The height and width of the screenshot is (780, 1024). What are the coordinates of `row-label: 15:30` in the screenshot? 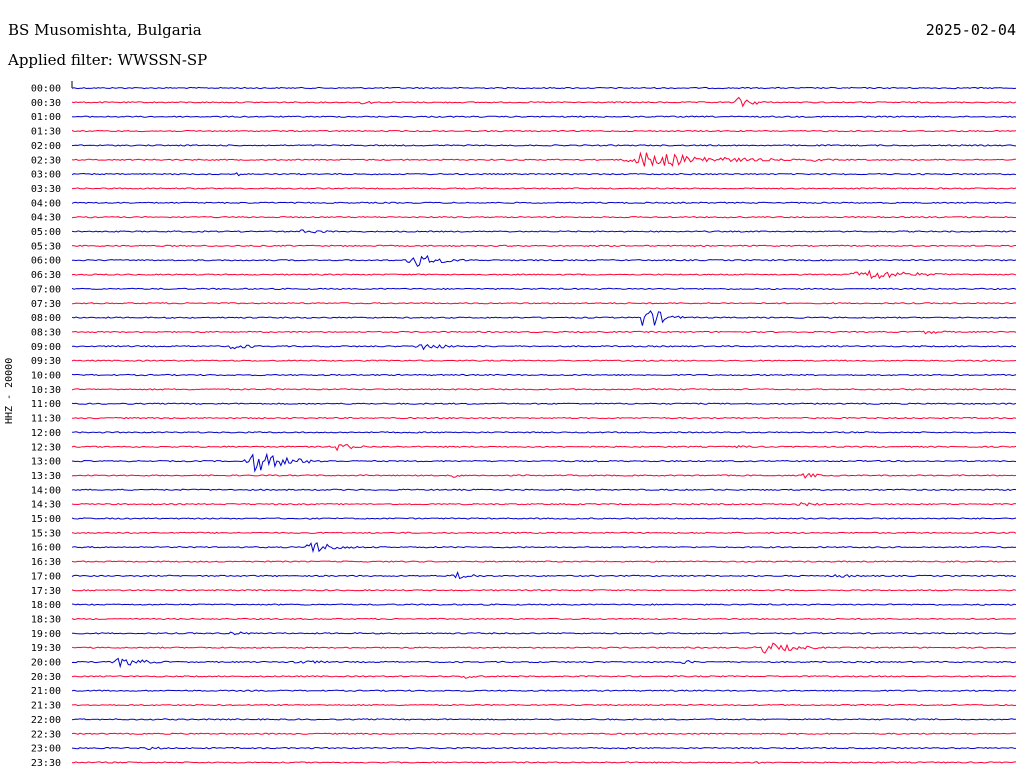 It's located at (46, 533).